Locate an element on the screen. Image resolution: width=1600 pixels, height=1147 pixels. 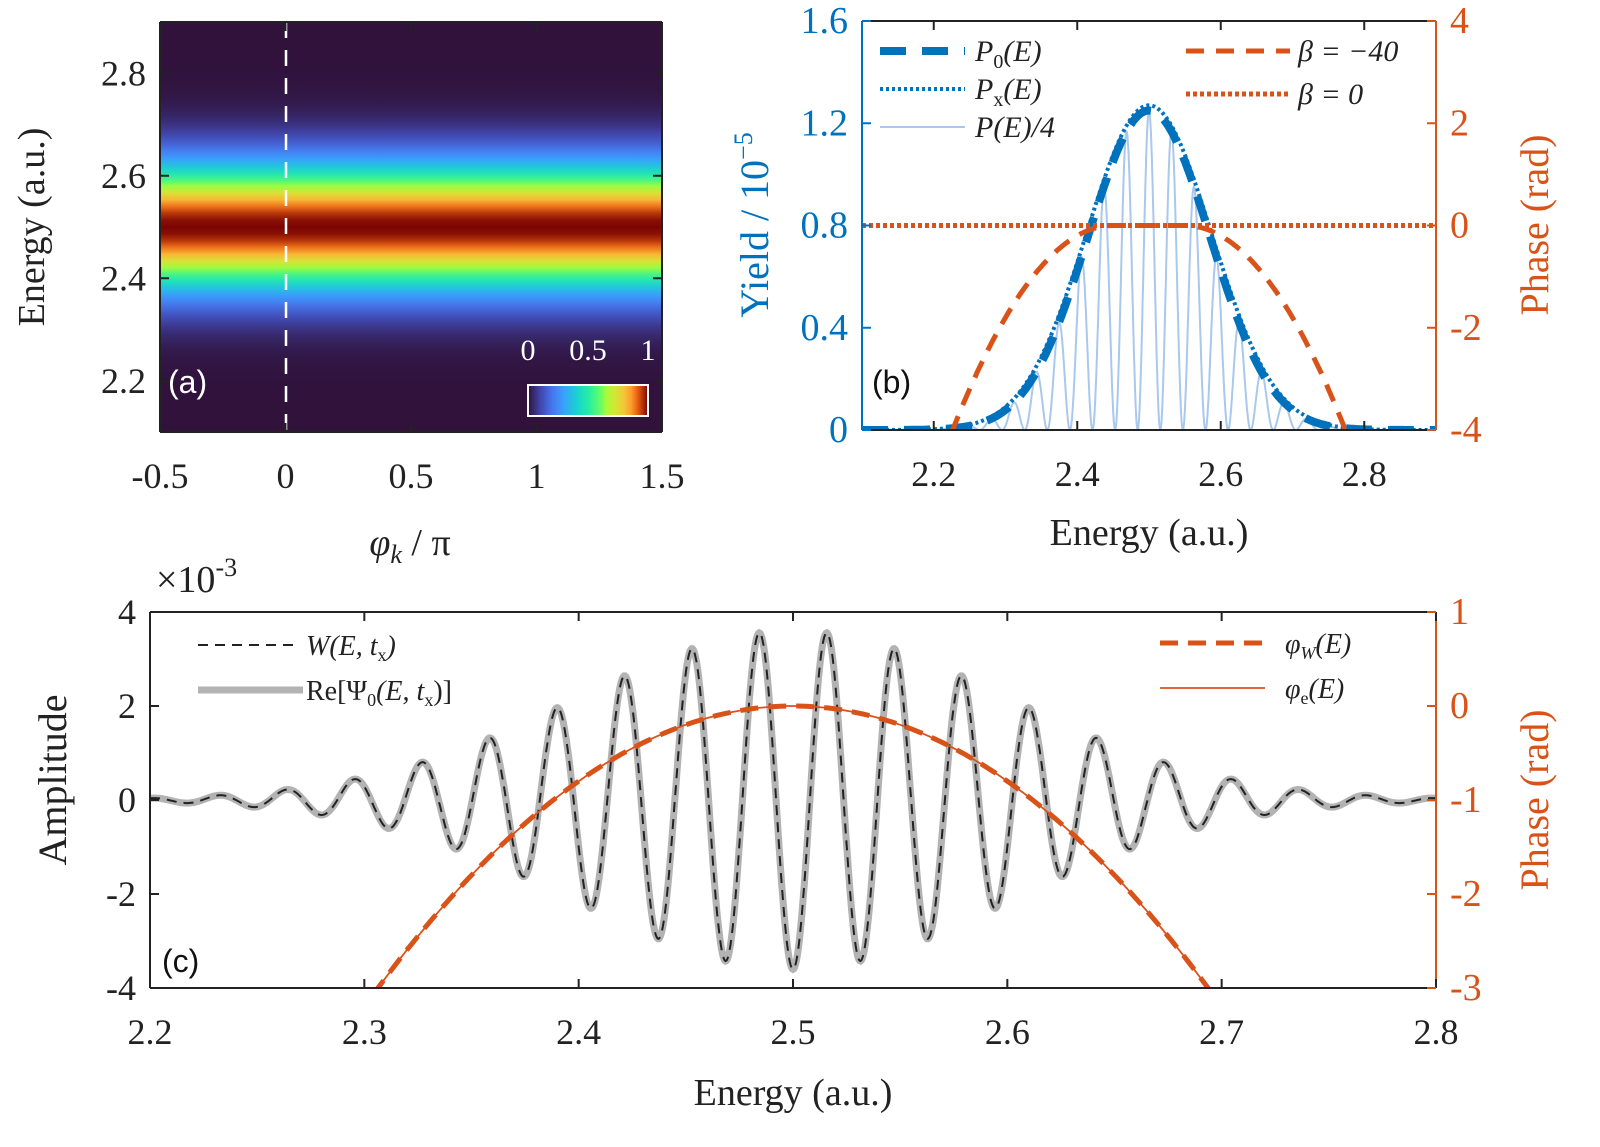
legend-label-re-psi: Re[Ψ0(E, tx)] is located at coordinates (379, 693).